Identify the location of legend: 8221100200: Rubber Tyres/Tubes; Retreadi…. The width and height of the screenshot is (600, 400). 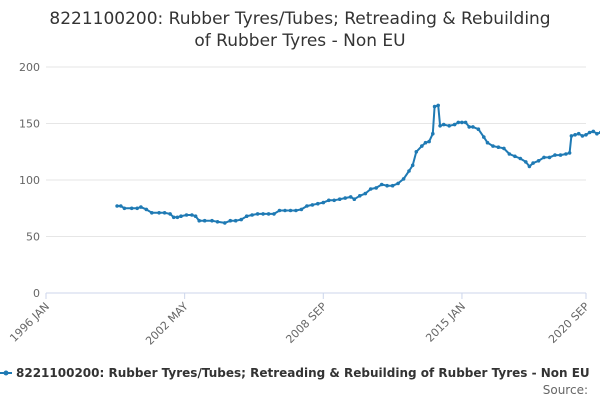
(295, 373).